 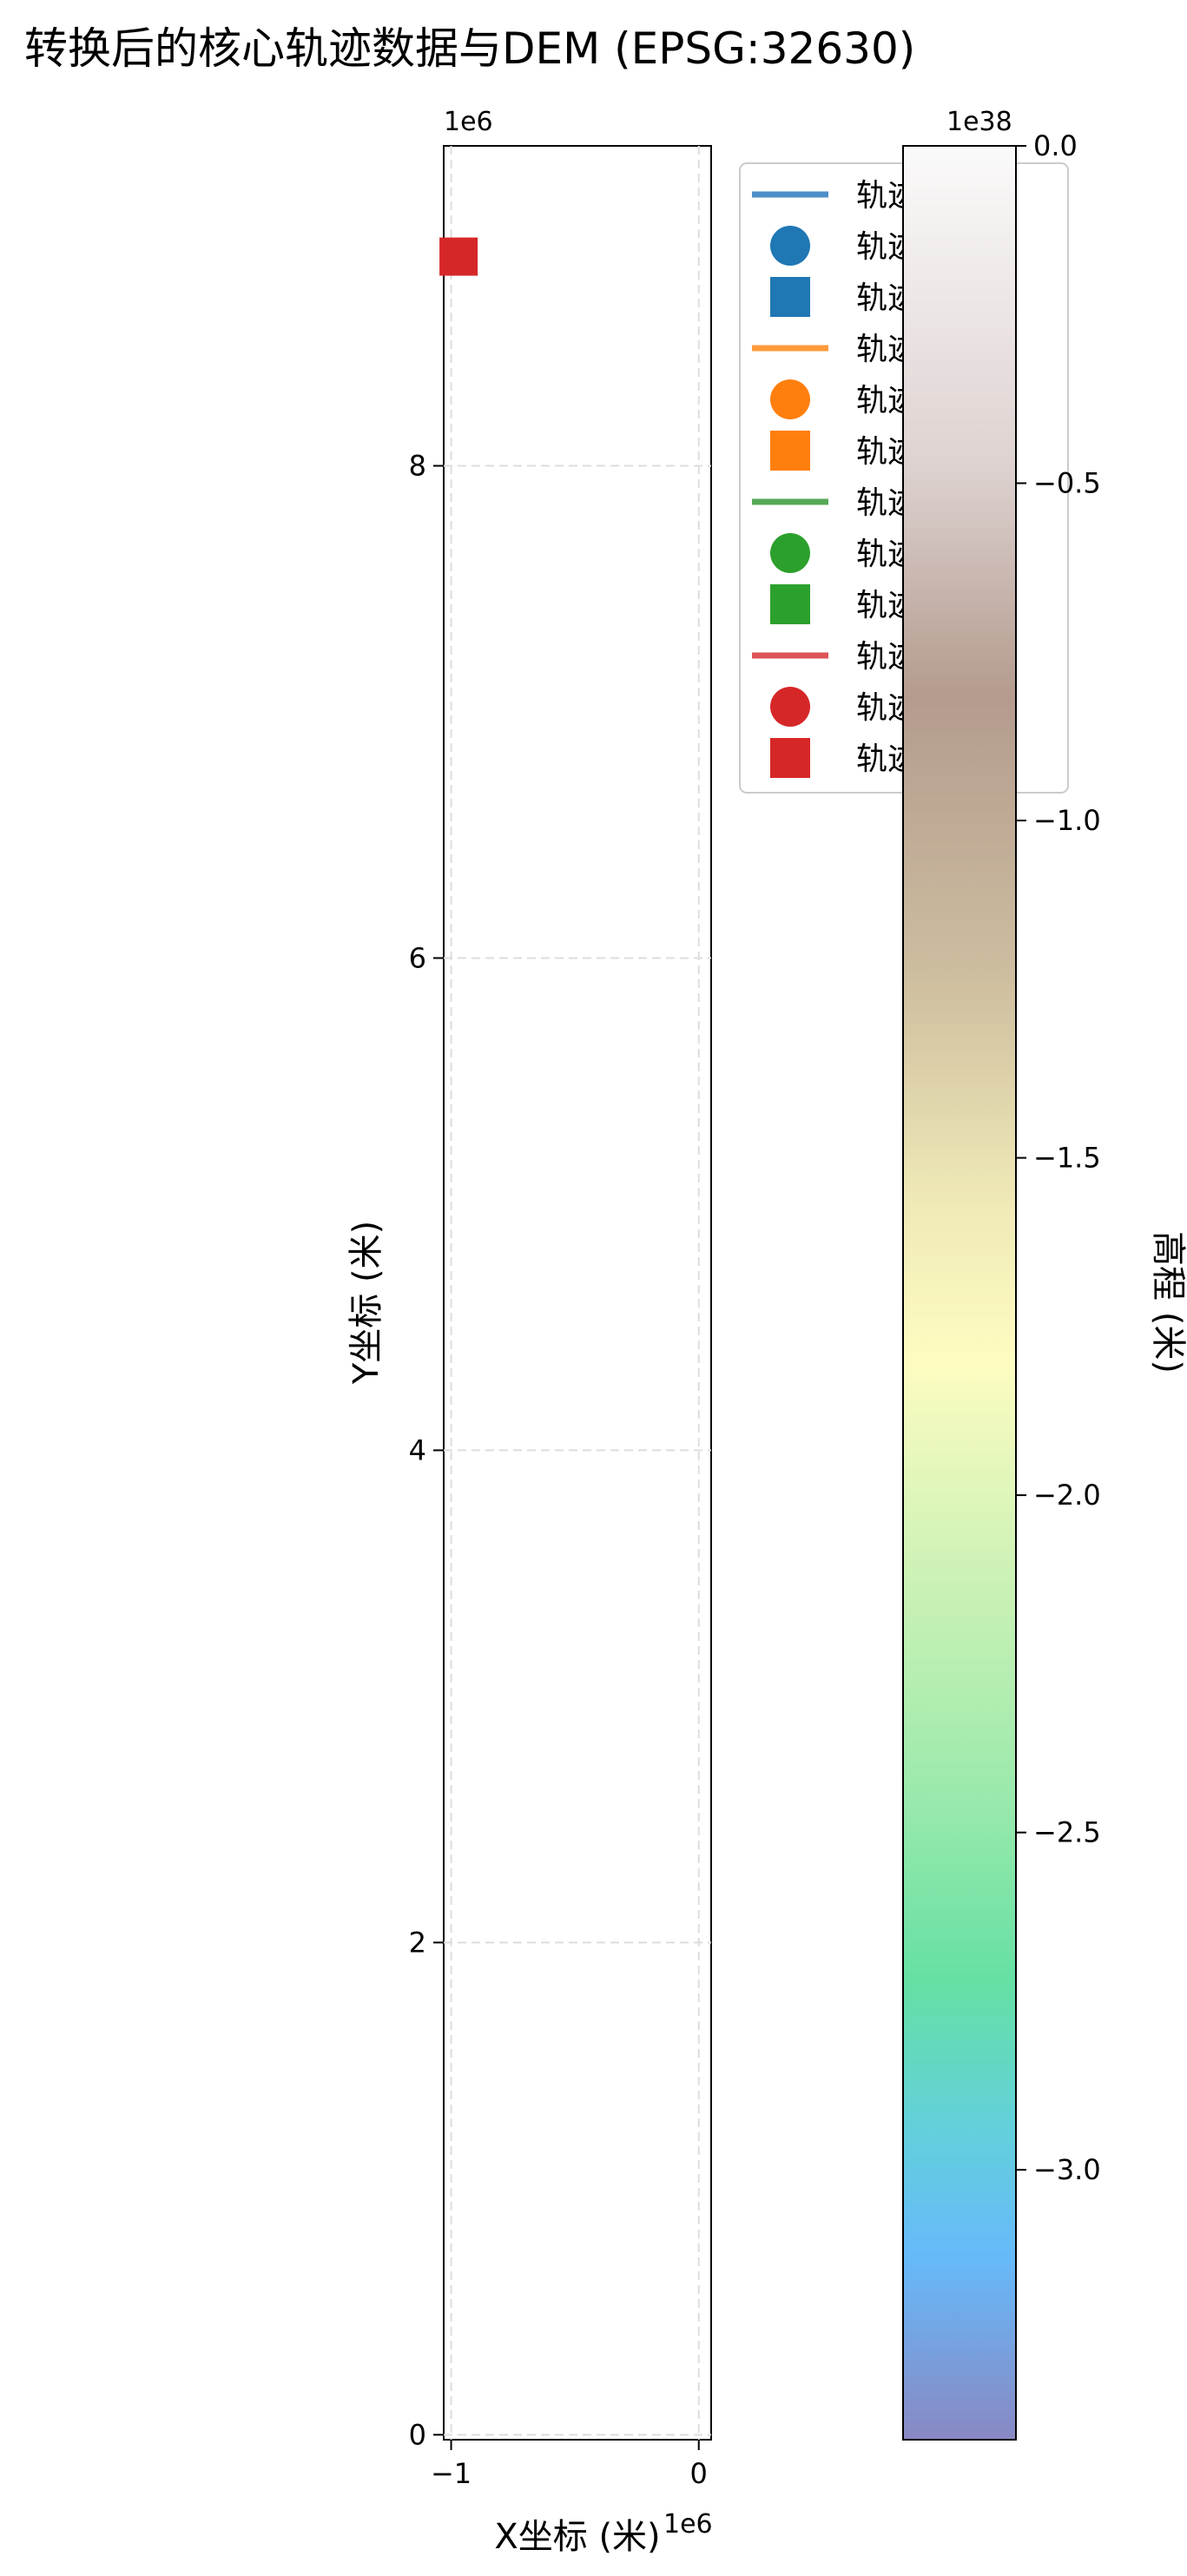 I want to click on chart-title: 转换后的核心轨迹数据与DEM (EPSG:32630), so click(x=469, y=48).